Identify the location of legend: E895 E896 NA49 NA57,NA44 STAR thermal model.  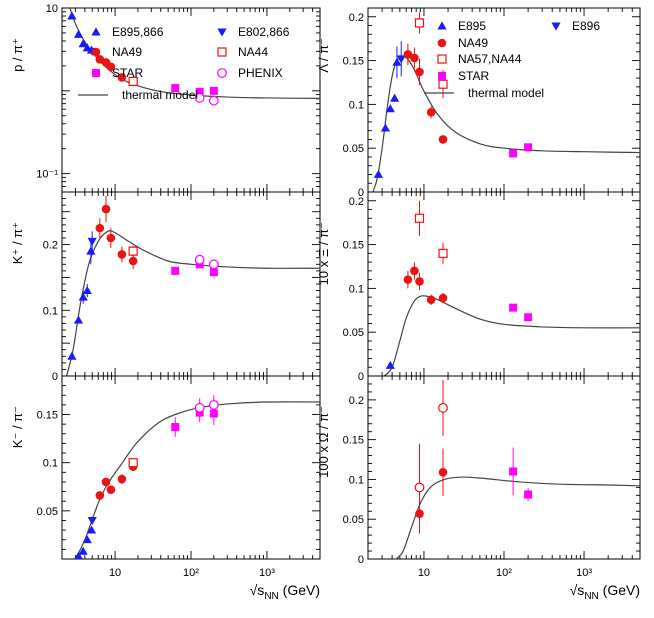
(512, 59).